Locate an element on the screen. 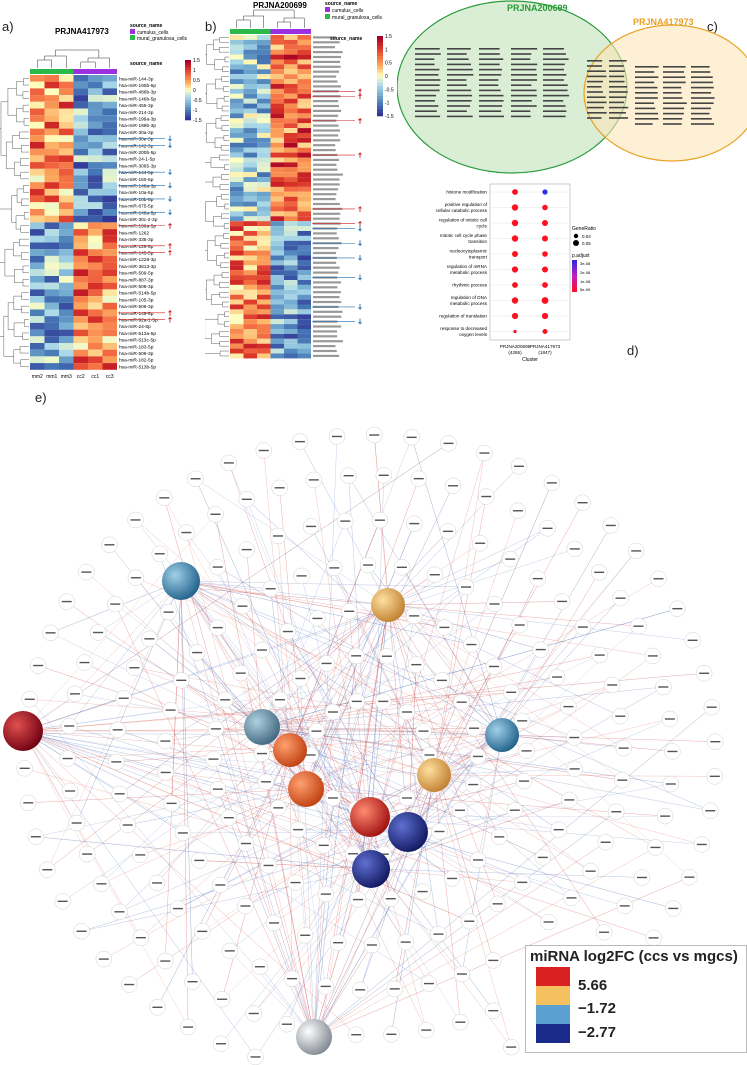  dotplot-size-legend-tick-1: 0.04 is located at coordinates (586, 236).